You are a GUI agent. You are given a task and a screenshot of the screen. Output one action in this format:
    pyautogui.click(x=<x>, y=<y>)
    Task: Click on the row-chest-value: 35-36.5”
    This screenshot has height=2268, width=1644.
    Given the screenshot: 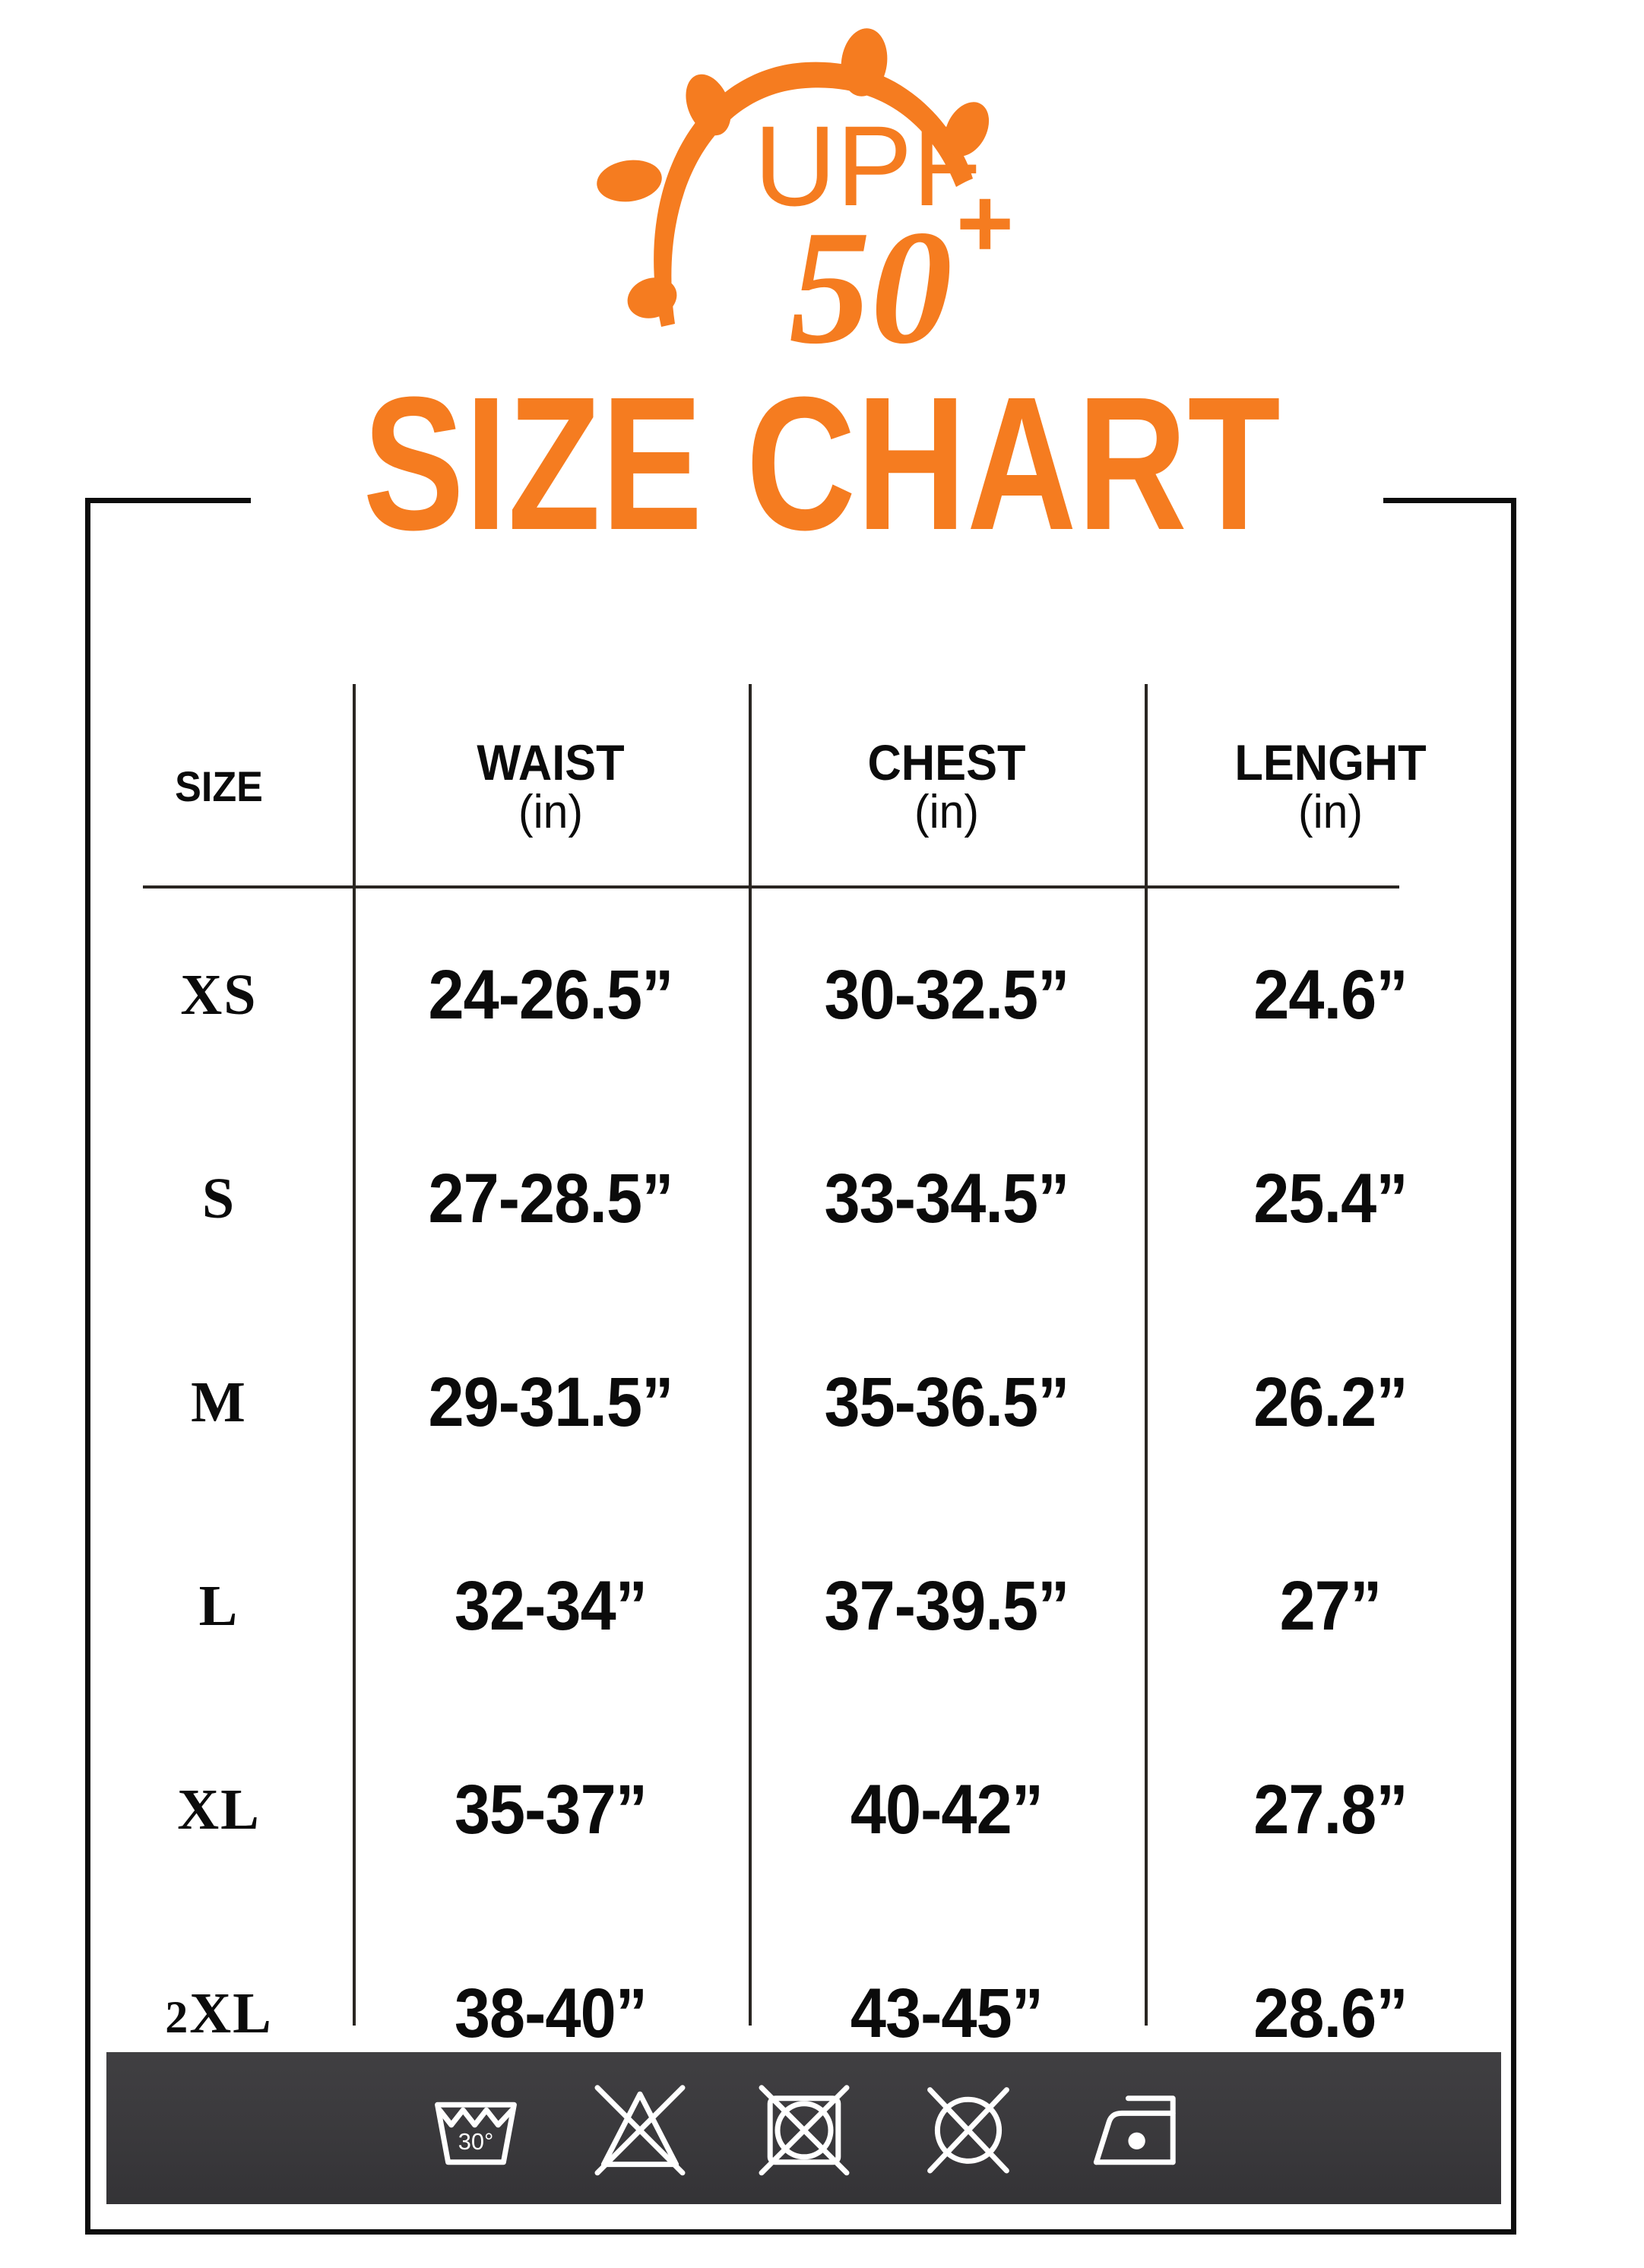 What is the action you would take?
    pyautogui.click(x=946, y=1402)
    